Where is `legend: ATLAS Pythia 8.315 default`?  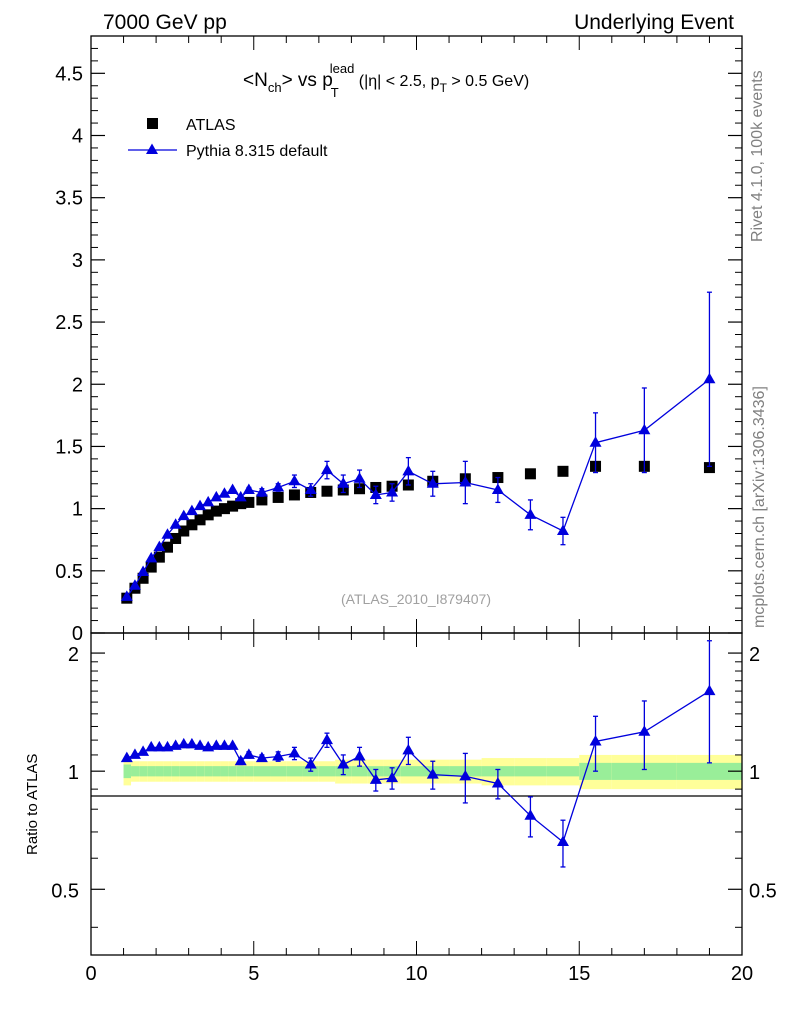 legend: ATLAS Pythia 8.315 default is located at coordinates (228, 138).